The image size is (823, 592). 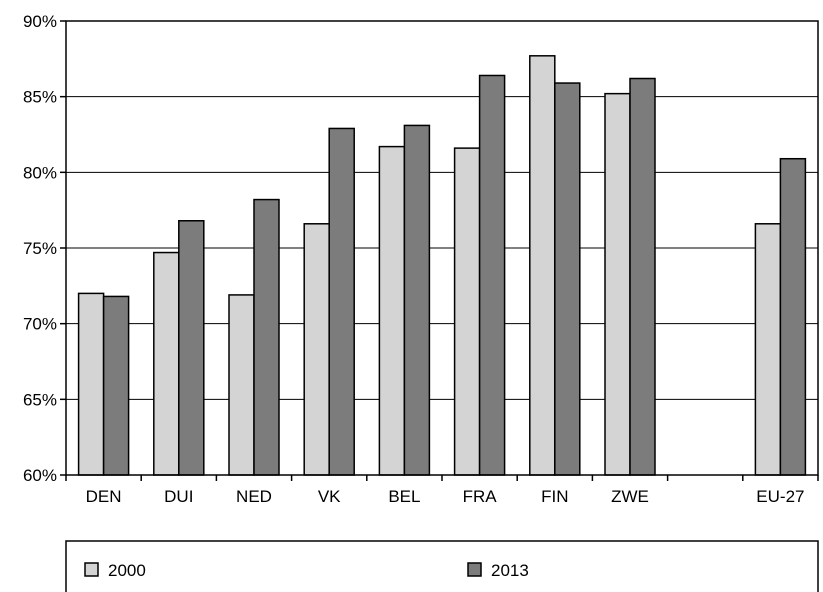 What do you see at coordinates (567, 279) in the screenshot?
I see `bar-2013-FIN` at bounding box center [567, 279].